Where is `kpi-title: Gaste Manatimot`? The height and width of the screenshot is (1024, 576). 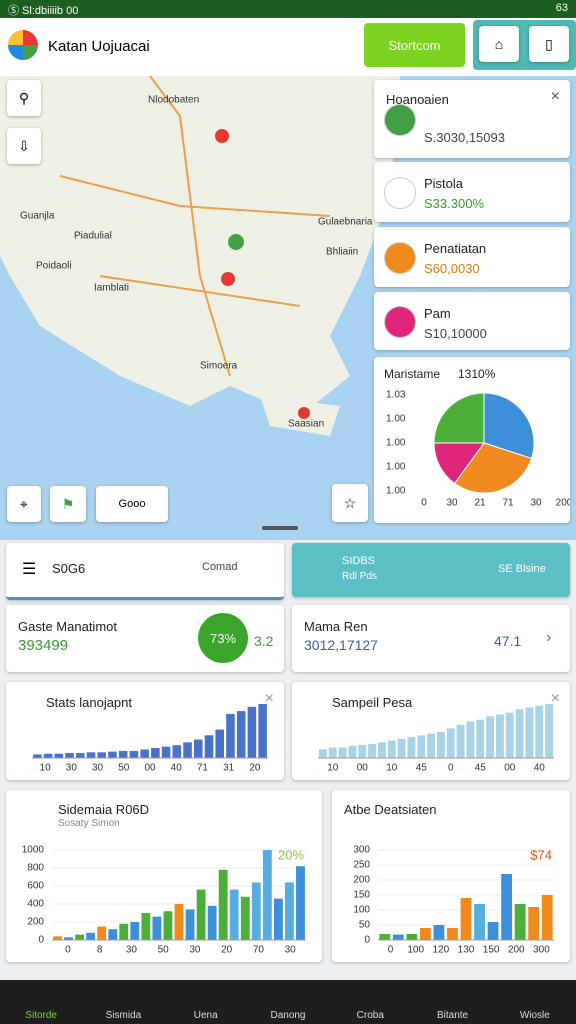
kpi-title: Gaste Manatimot is located at coordinates (67, 626).